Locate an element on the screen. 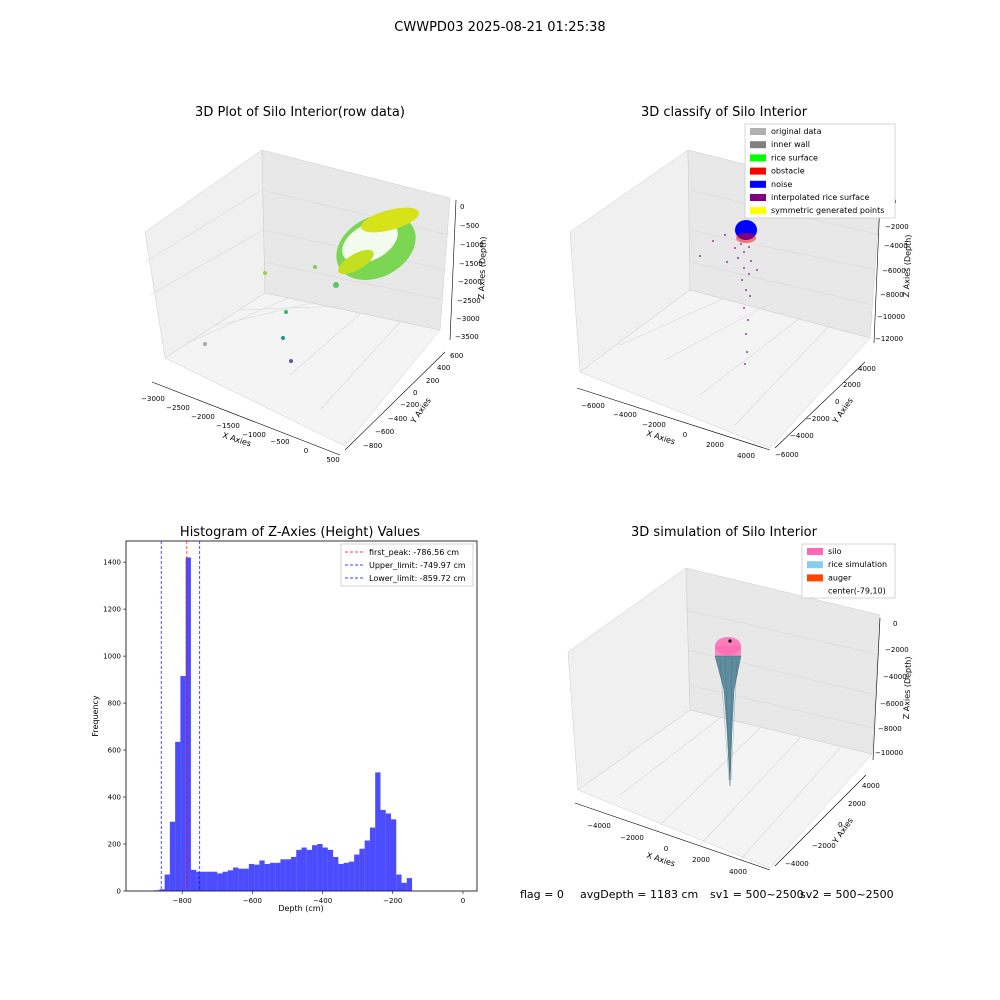 This screenshot has height=1000, width=1000. simulation-x-tick: 2000 is located at coordinates (701, 860).